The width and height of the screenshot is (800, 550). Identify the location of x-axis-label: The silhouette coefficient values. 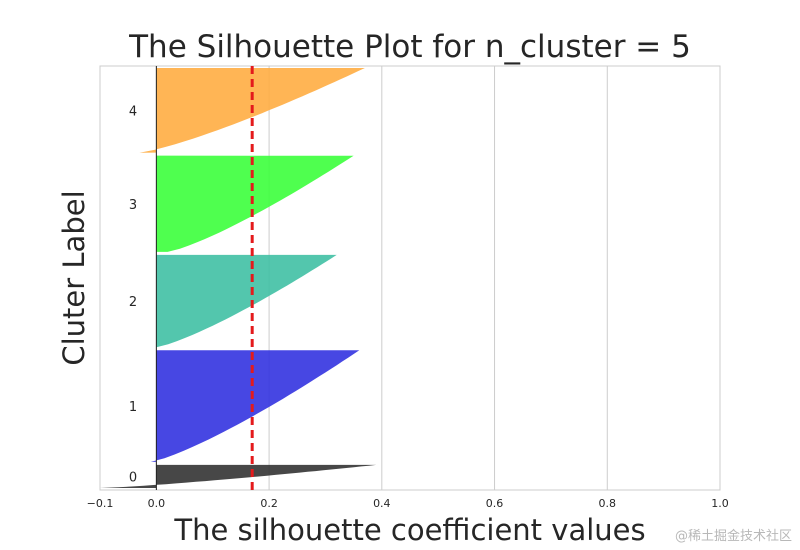
(409, 530).